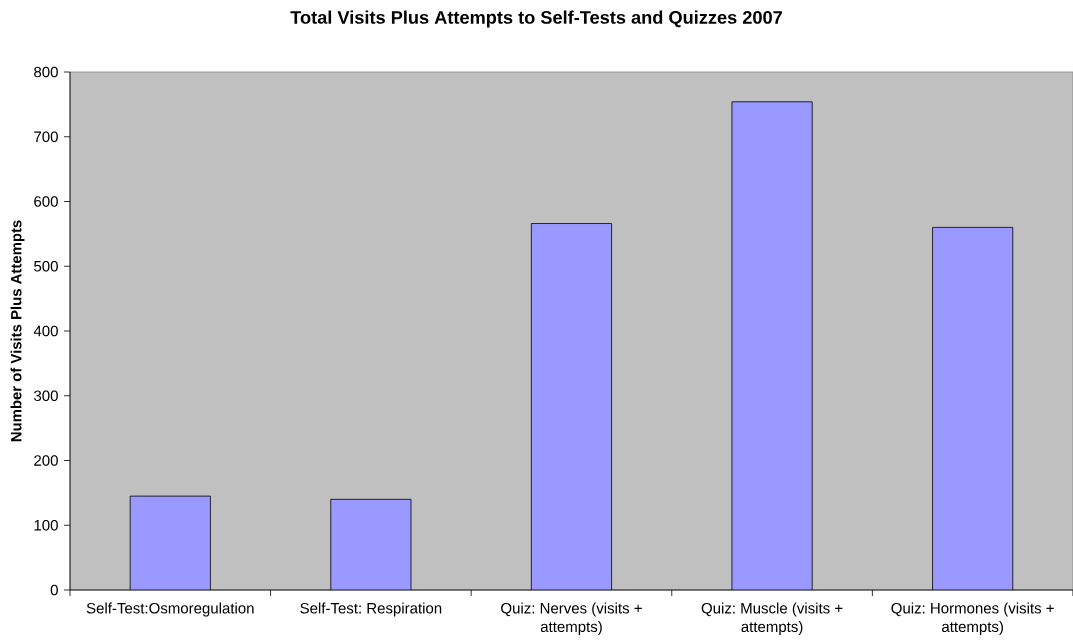  What do you see at coordinates (46, 396) in the screenshot?
I see `y-tick-label: 300` at bounding box center [46, 396].